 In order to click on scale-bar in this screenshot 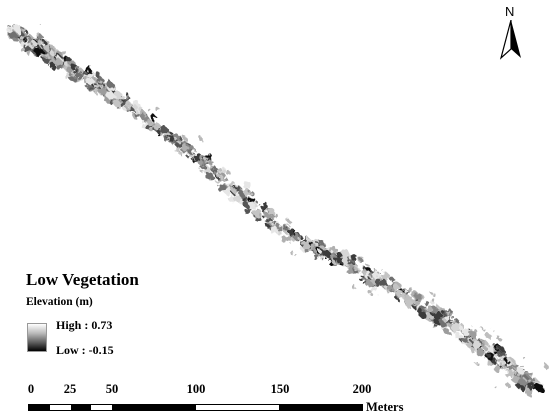, I will do `click(195, 407)`.